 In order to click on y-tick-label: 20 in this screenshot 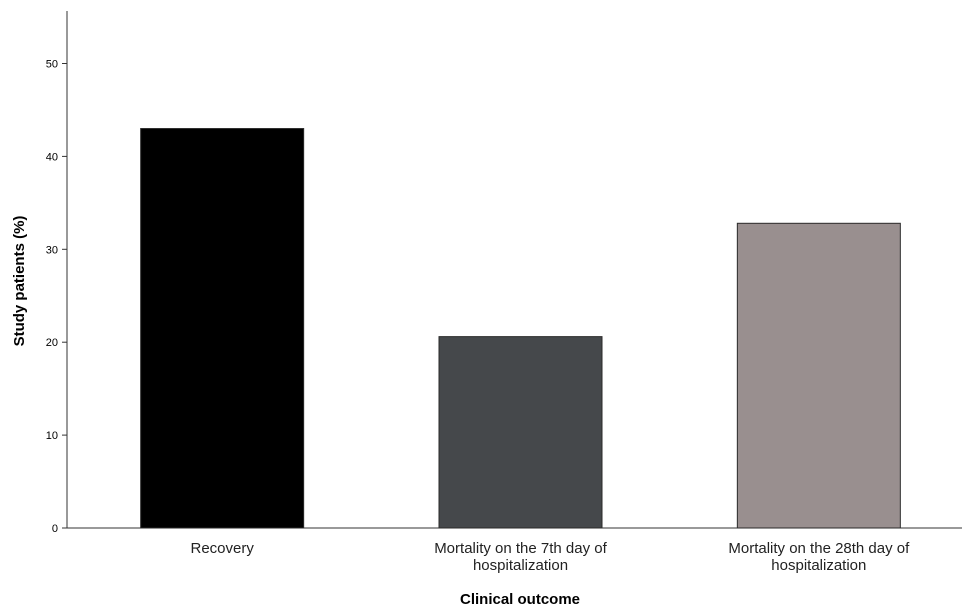, I will do `click(52, 343)`.